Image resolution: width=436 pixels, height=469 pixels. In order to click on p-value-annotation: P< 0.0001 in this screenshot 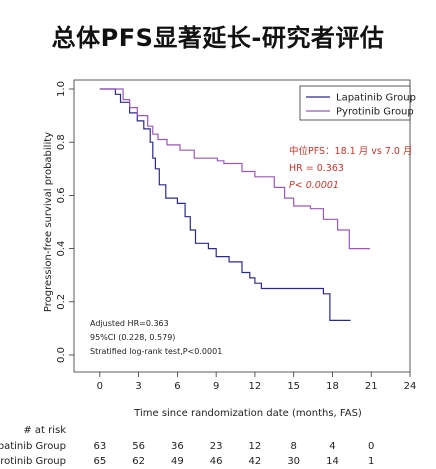, I will do `click(314, 185)`.